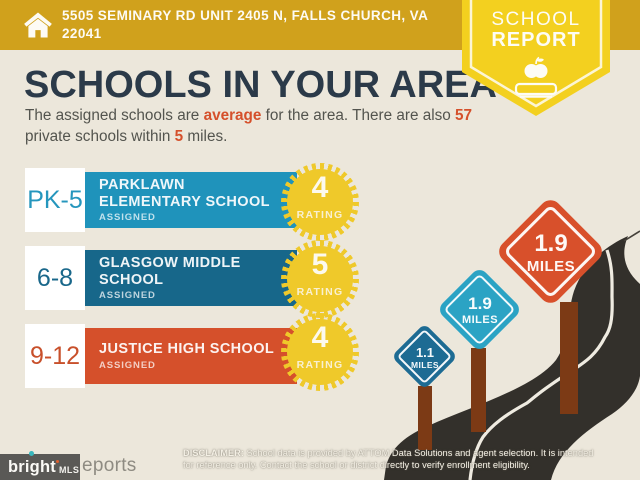 Image resolution: width=640 pixels, height=480 pixels. I want to click on school-bar: GLASGOW MIDDLE SCHOOL ASSIGNED, so click(191, 278).